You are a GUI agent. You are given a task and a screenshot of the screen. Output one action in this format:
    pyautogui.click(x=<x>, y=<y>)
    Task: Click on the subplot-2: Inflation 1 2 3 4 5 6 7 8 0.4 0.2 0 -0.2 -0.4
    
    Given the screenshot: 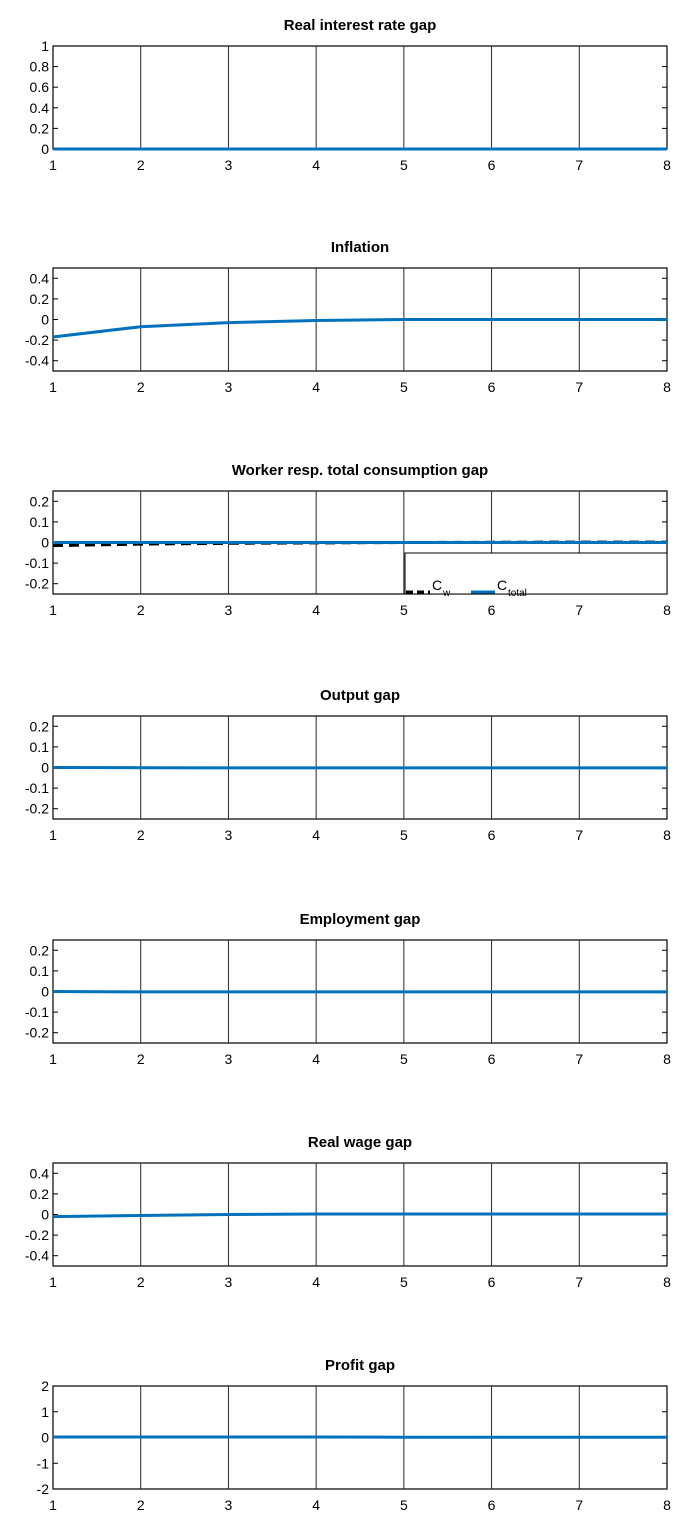 What is the action you would take?
    pyautogui.click(x=348, y=317)
    